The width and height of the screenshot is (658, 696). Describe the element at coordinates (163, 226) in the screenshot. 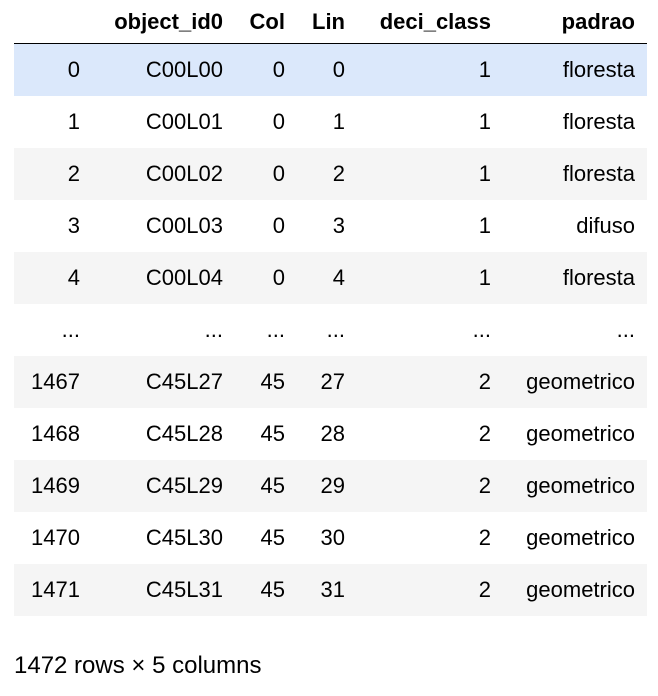

I see `table-cell: C00L03` at that location.